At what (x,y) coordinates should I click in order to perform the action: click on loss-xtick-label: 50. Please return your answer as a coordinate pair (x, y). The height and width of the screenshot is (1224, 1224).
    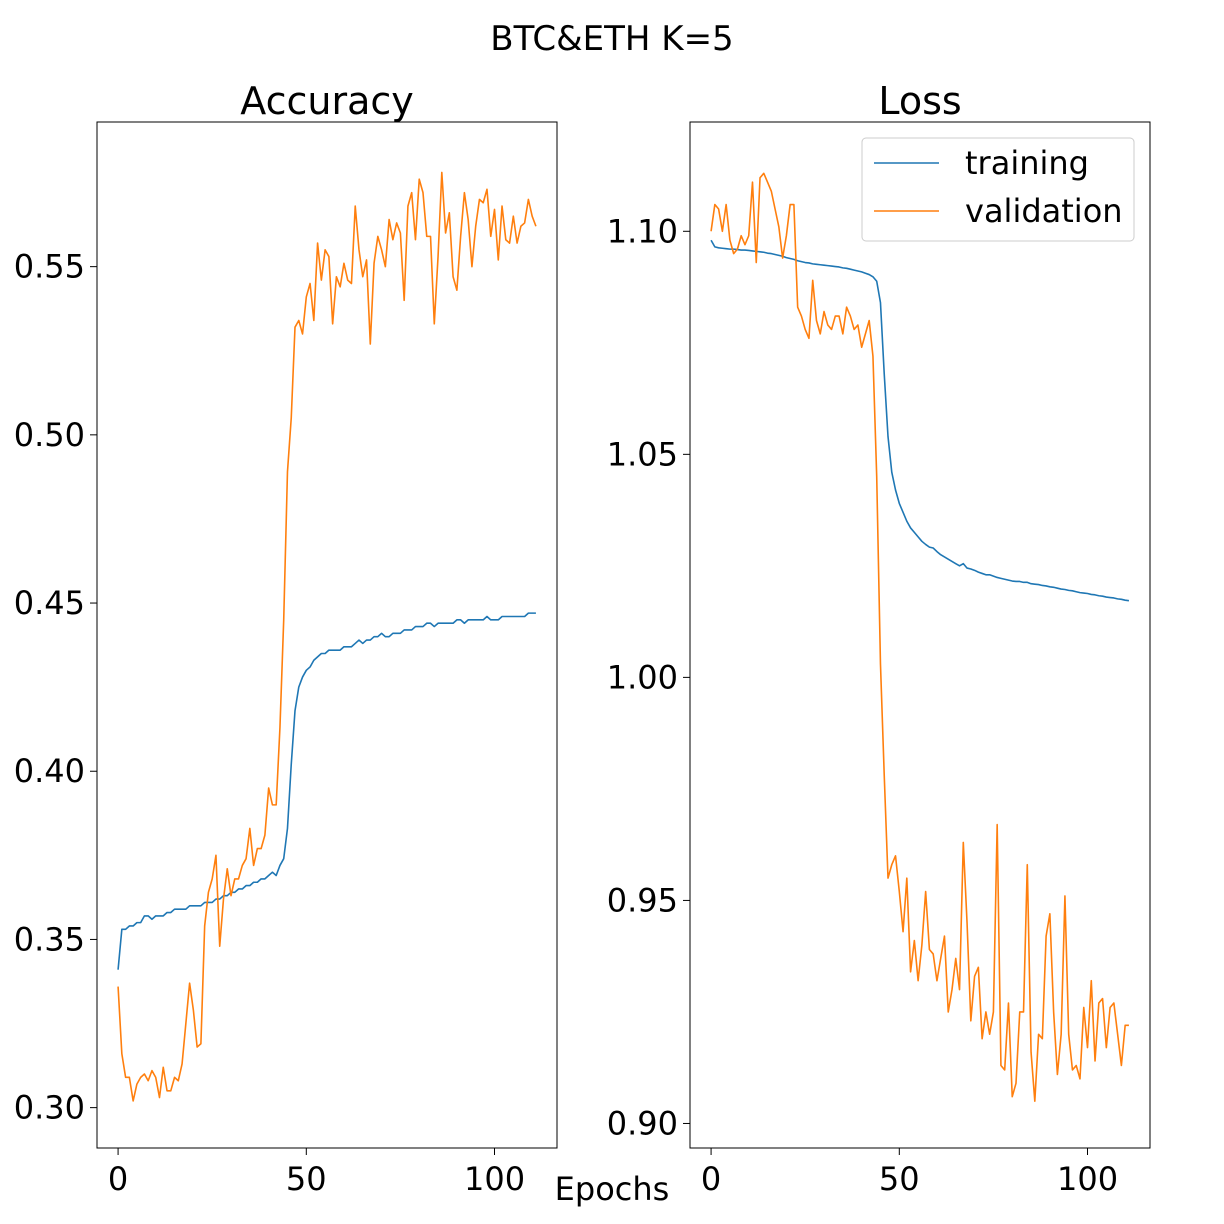
    Looking at the image, I should click on (899, 1179).